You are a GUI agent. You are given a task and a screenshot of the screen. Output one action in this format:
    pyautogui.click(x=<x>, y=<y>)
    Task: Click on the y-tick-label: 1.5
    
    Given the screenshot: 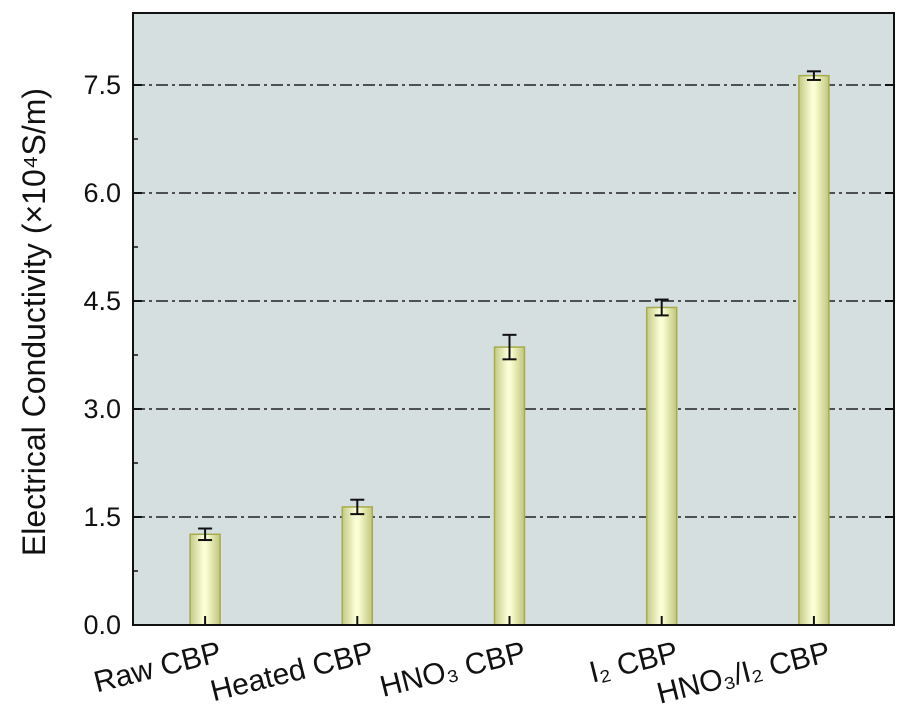 What is the action you would take?
    pyautogui.click(x=102, y=517)
    